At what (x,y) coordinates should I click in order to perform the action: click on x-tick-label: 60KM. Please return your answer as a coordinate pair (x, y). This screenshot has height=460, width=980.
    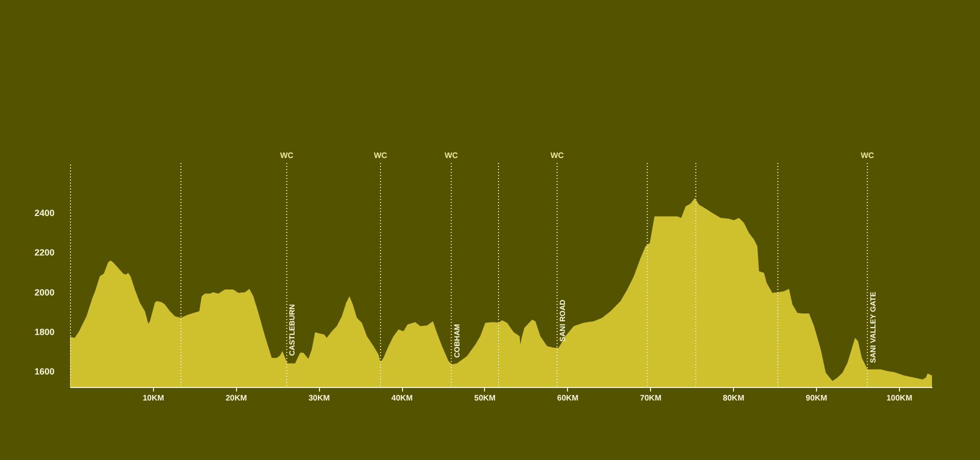
    Looking at the image, I should click on (568, 398).